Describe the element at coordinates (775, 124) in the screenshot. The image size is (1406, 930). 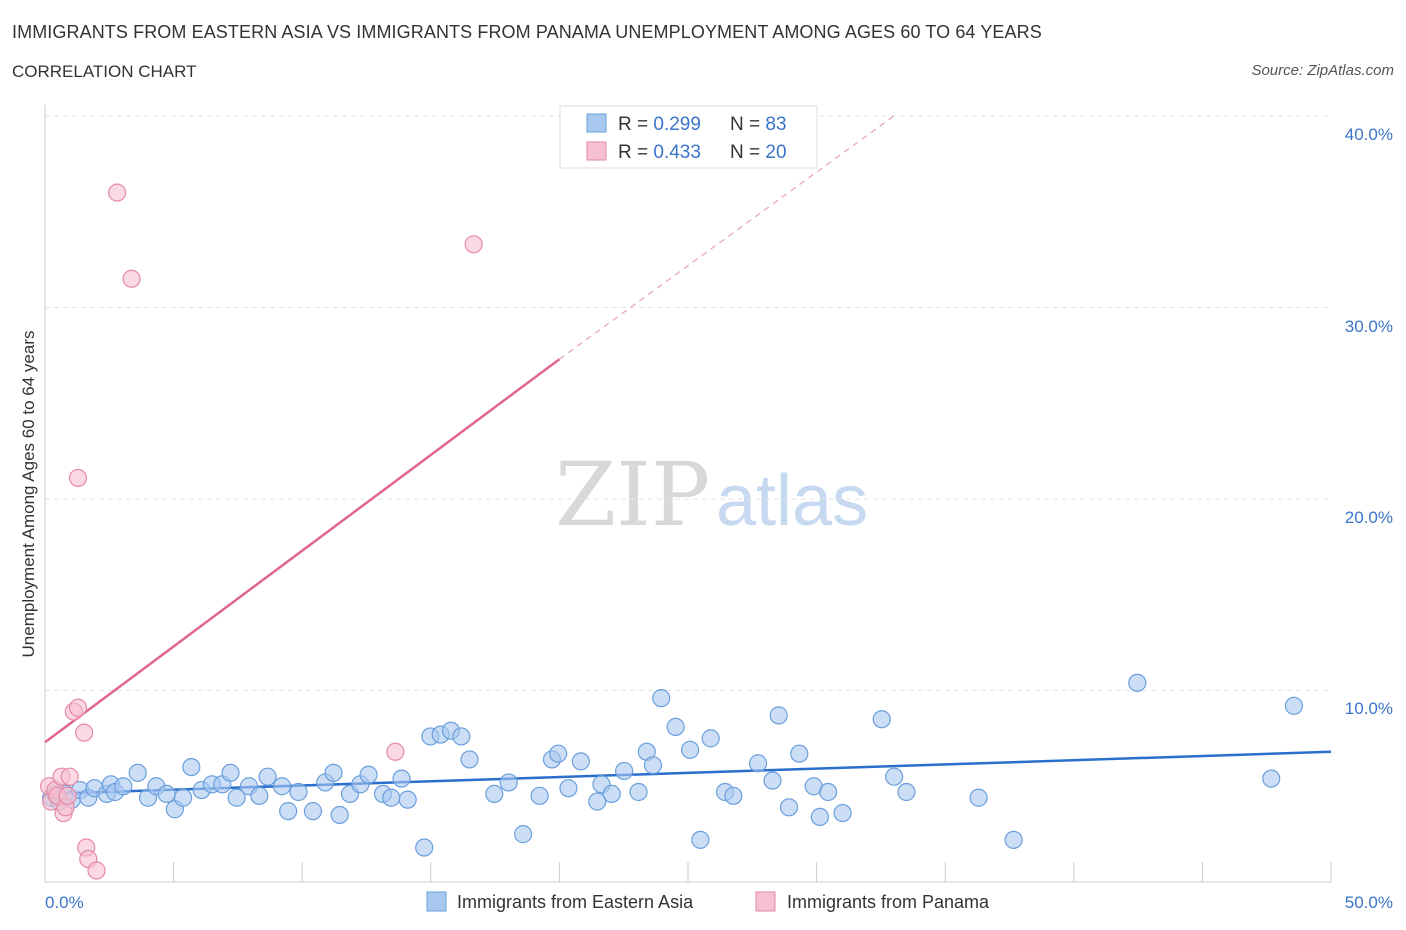
I see `stats-n-value-eastern-asia: 83` at that location.